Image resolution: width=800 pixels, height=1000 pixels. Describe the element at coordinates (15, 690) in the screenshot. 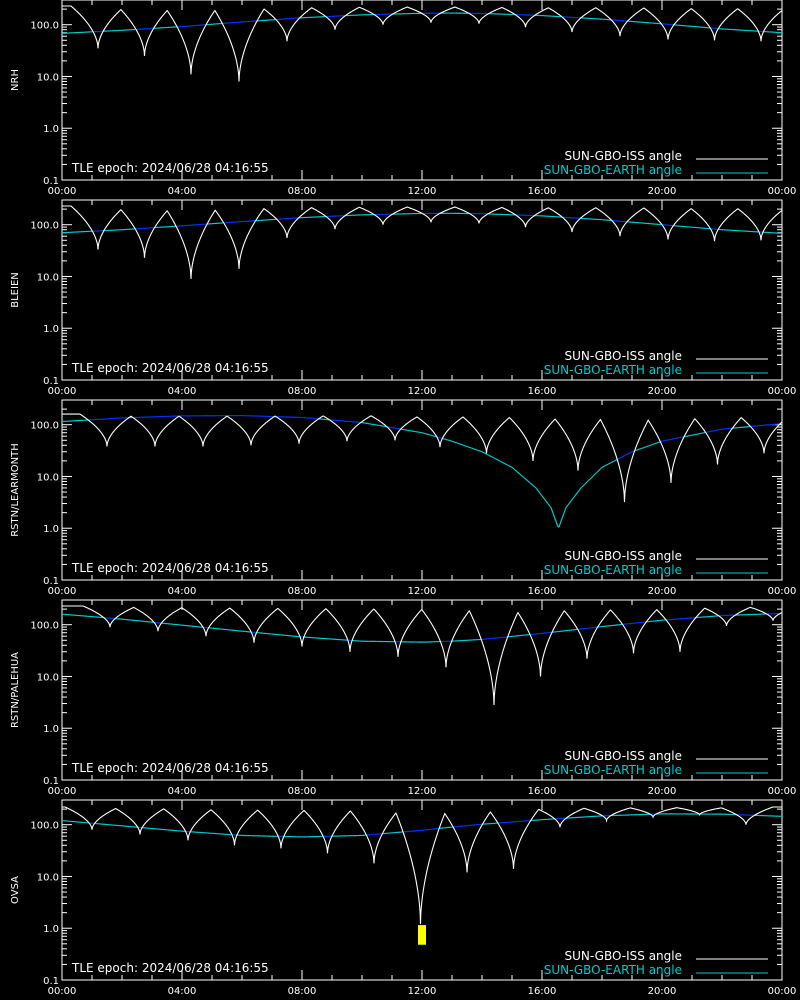

I see `station-label: RSTN/PALEHUA` at that location.